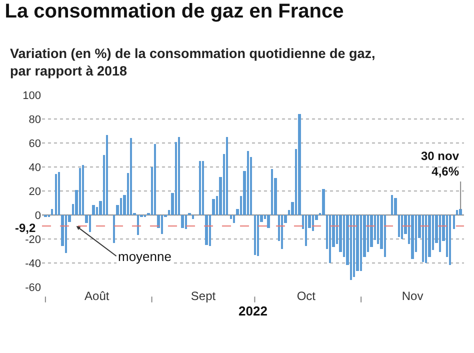 The image size is (474, 353). What do you see at coordinates (413, 296) in the screenshot?
I see `x-tick-label: Nov` at bounding box center [413, 296].